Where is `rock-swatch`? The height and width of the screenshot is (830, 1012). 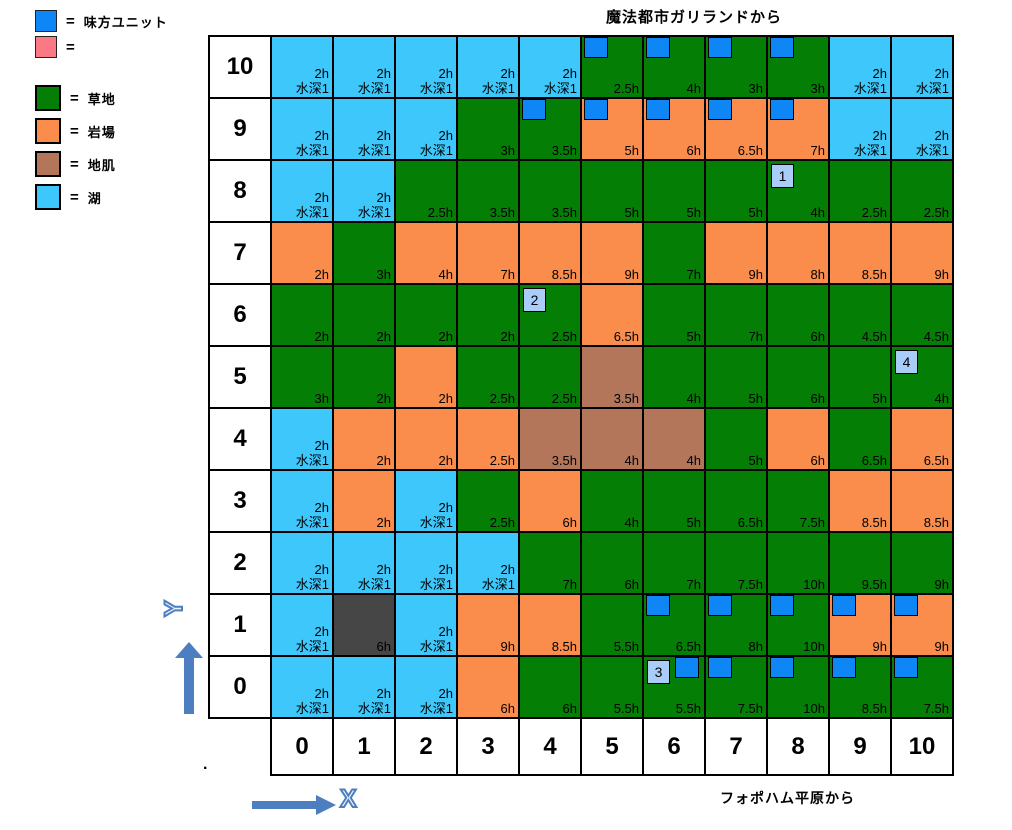
rock-swatch is located at coordinates (48, 131).